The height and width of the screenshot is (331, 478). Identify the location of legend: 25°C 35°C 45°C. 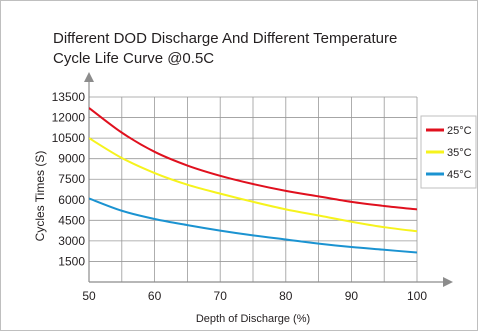
(448, 152).